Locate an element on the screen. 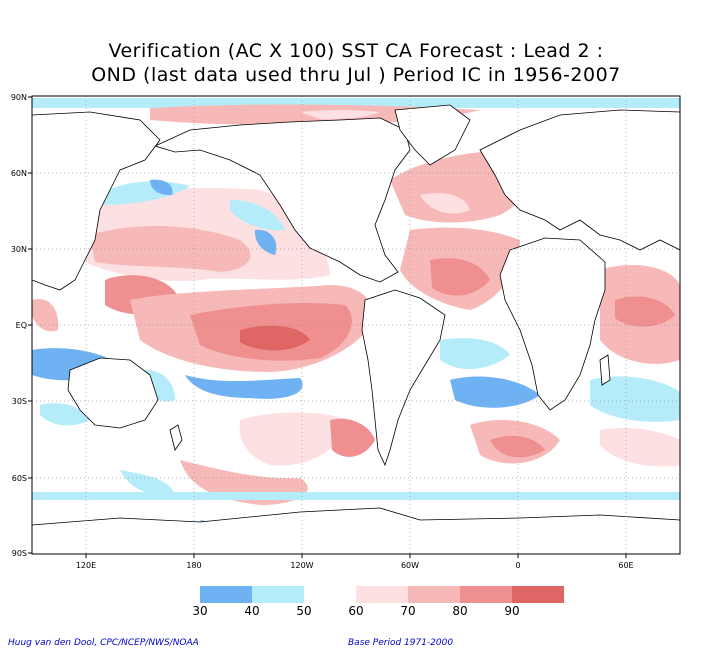 The height and width of the screenshot is (650, 712). lon-label-180: 180 is located at coordinates (193, 565).